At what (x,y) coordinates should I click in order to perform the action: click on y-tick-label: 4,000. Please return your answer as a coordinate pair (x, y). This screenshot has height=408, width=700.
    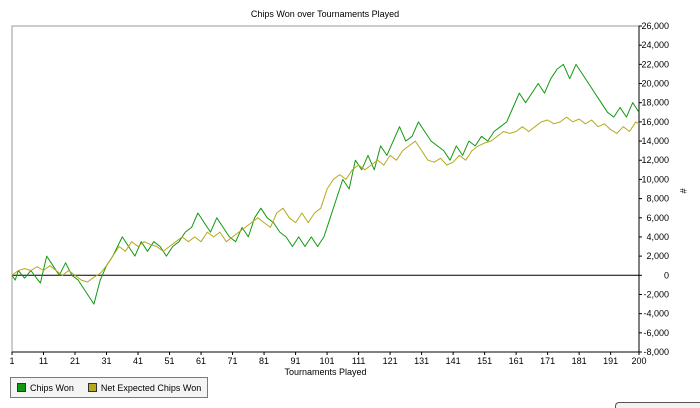
    Looking at the image, I should click on (657, 237).